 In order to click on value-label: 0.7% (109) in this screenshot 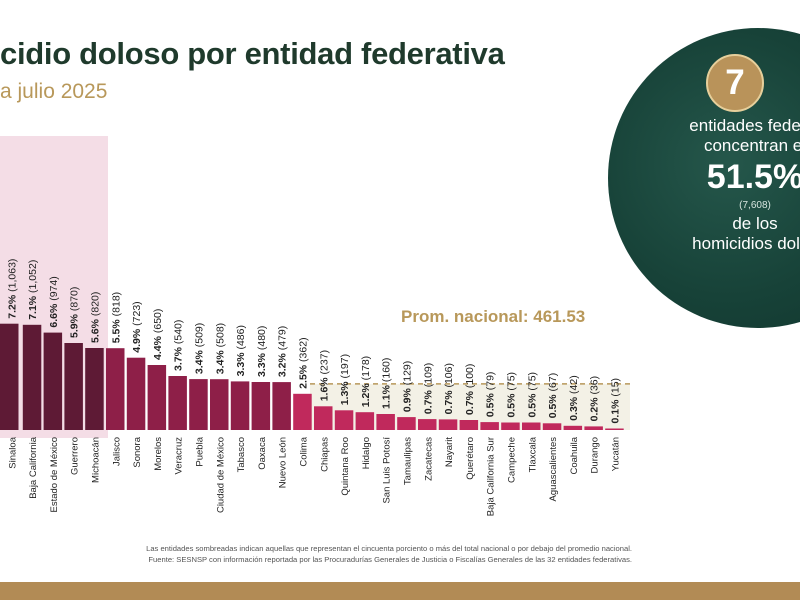, I will do `click(428, 388)`.